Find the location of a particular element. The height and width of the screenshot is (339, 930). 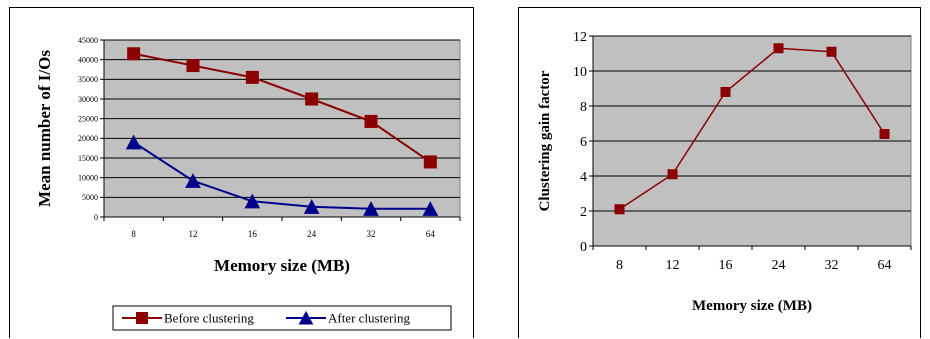

y-tick-label: 10000 is located at coordinates (88, 177).